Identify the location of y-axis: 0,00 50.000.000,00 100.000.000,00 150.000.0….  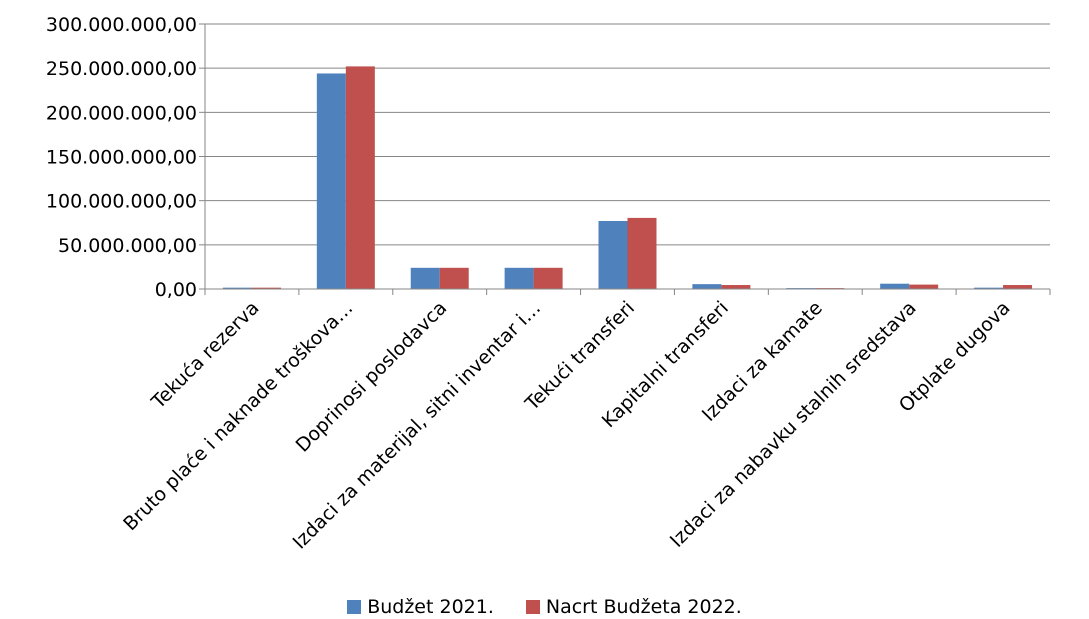
(126, 157).